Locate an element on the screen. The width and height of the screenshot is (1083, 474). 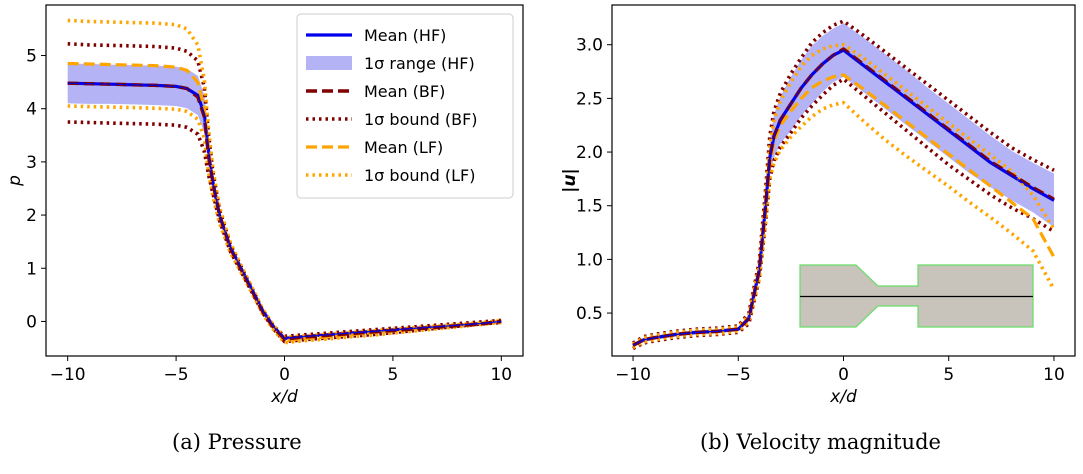
y-tick-label: 1.0 is located at coordinates (589, 260).